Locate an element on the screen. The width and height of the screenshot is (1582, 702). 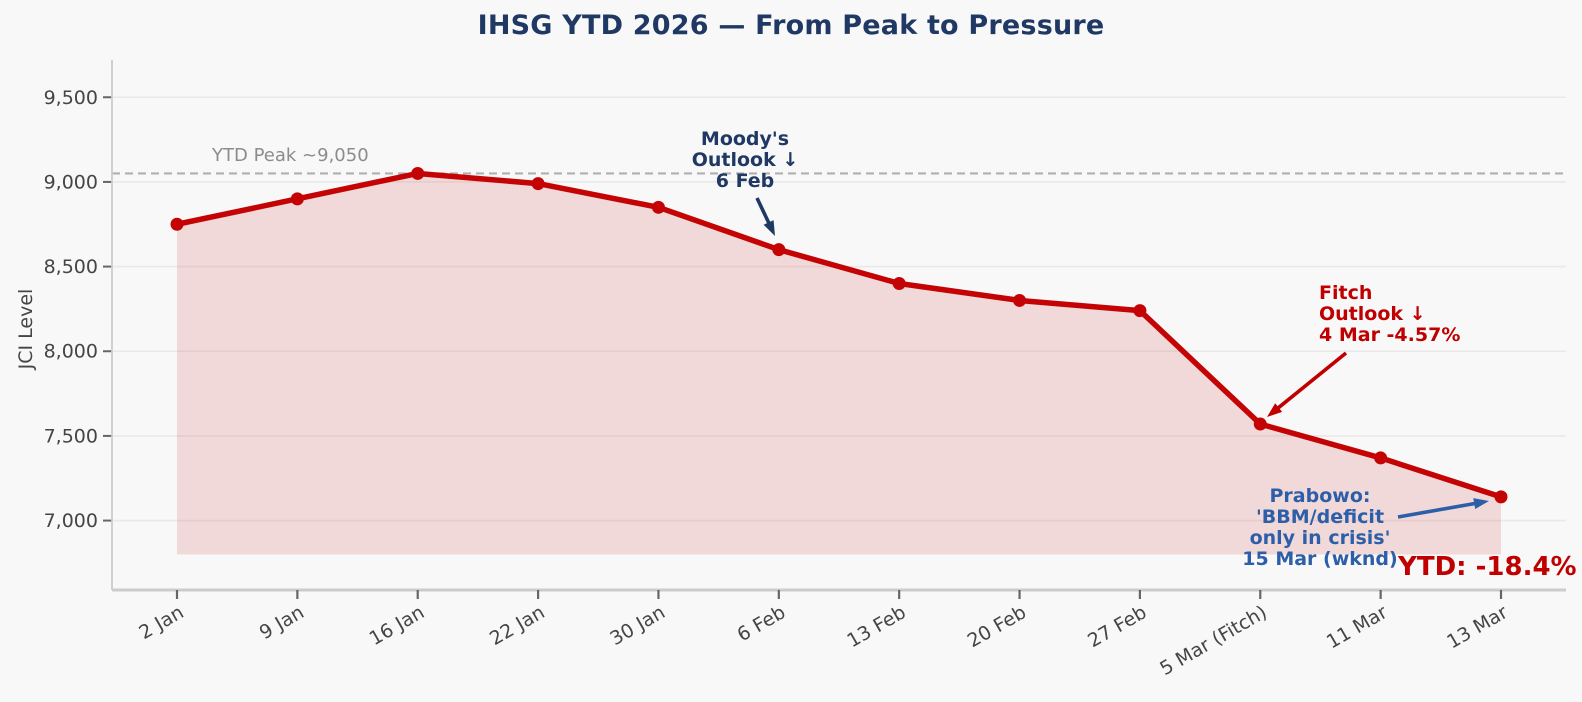
annotation-moodys-line2: Outlook ↓ is located at coordinates (745, 160).